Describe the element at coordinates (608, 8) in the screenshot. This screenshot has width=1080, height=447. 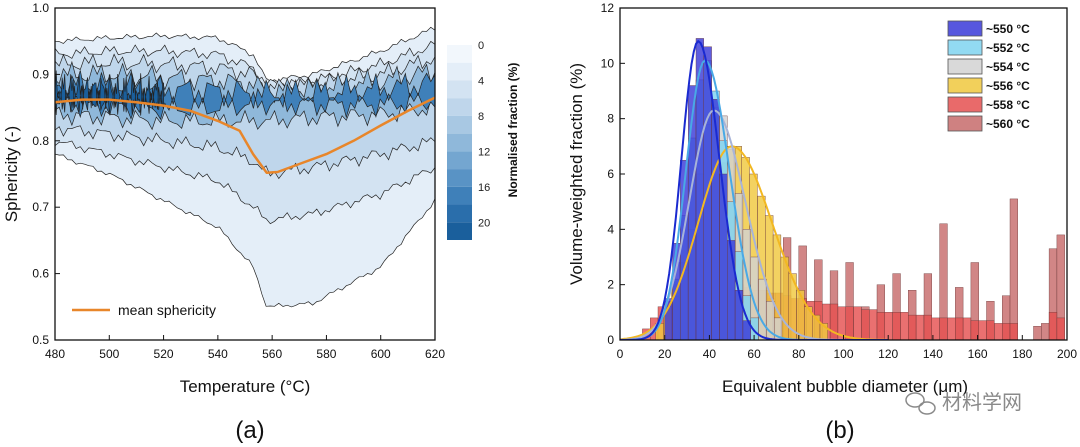
I see `y-tick-label: 12` at that location.